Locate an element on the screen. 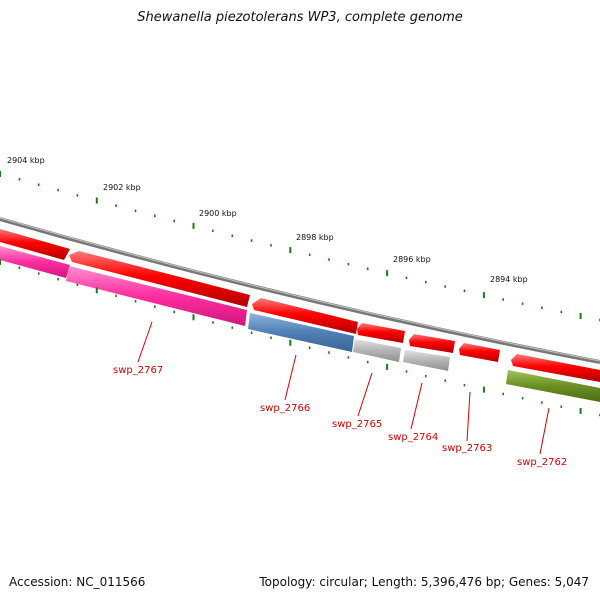 Image resolution: width=600 pixels, height=605 pixels. scale-label: 2904 kbp is located at coordinates (26, 160).